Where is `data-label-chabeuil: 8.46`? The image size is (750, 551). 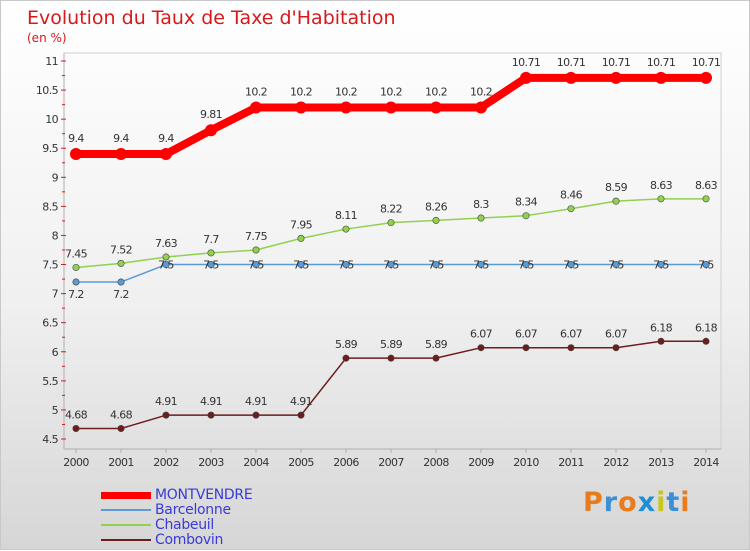 data-label-chabeuil: 8.46 is located at coordinates (571, 195).